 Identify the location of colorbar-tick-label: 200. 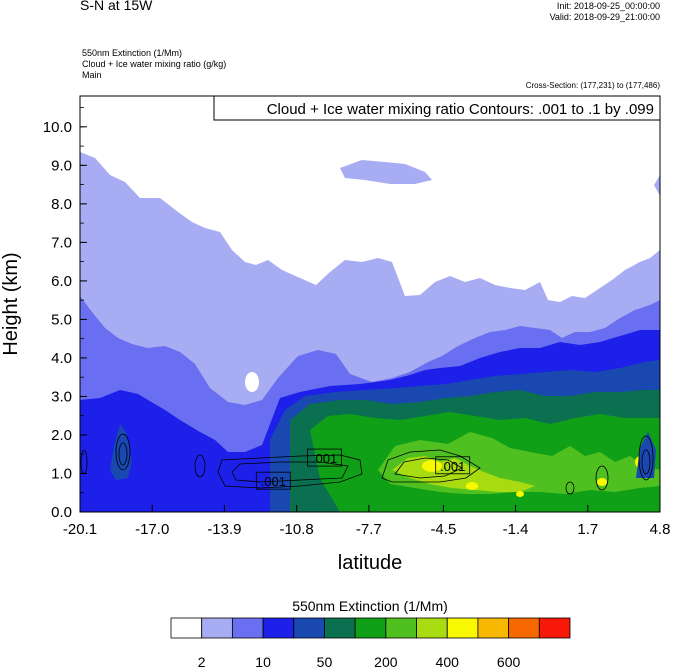
(386, 661).